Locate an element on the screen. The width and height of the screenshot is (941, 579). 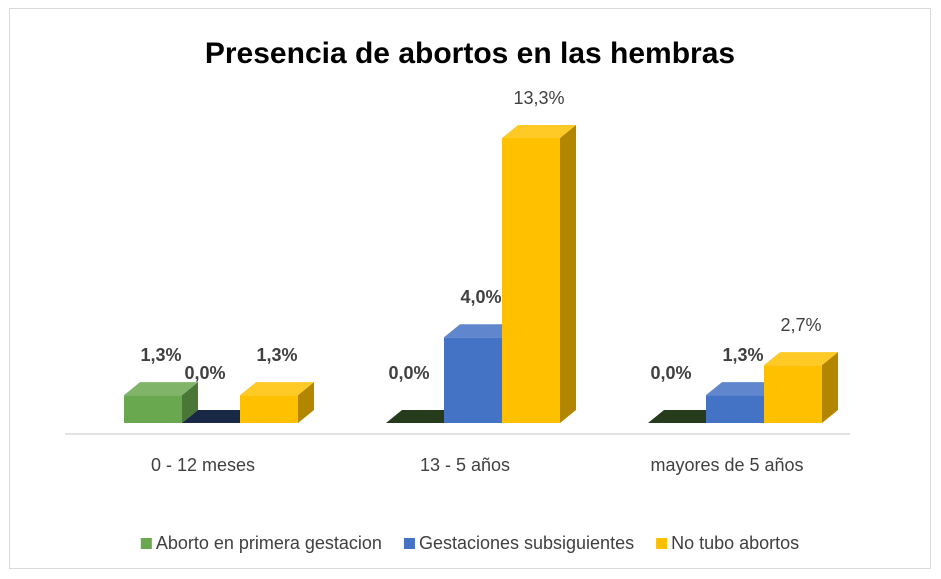
x-tick-label: 13 - 5 años is located at coordinates (465, 465).